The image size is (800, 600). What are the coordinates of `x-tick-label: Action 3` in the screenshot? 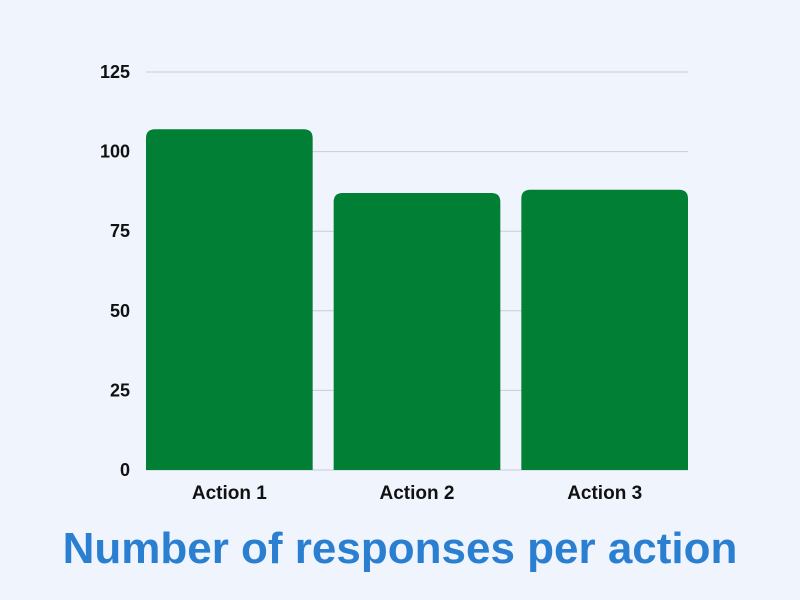 It's located at (604, 493).